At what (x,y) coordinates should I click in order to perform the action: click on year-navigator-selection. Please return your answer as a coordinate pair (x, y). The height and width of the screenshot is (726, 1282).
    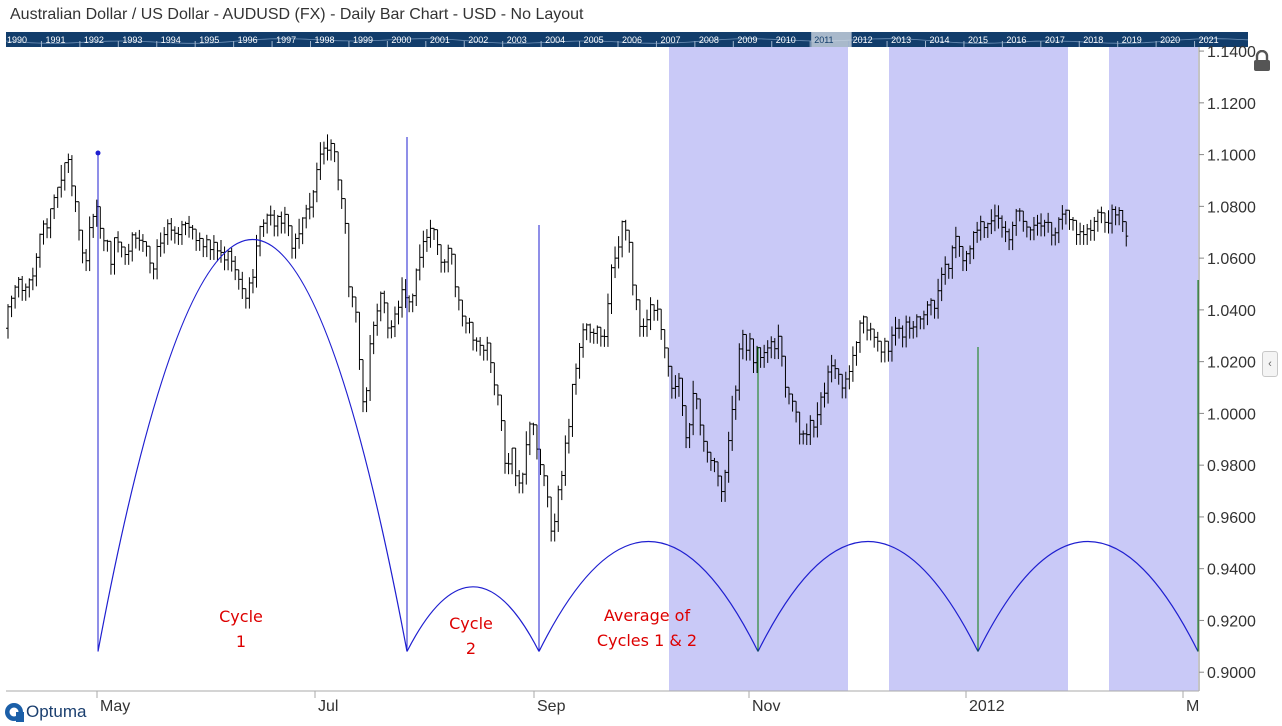
    Looking at the image, I should click on (831, 39).